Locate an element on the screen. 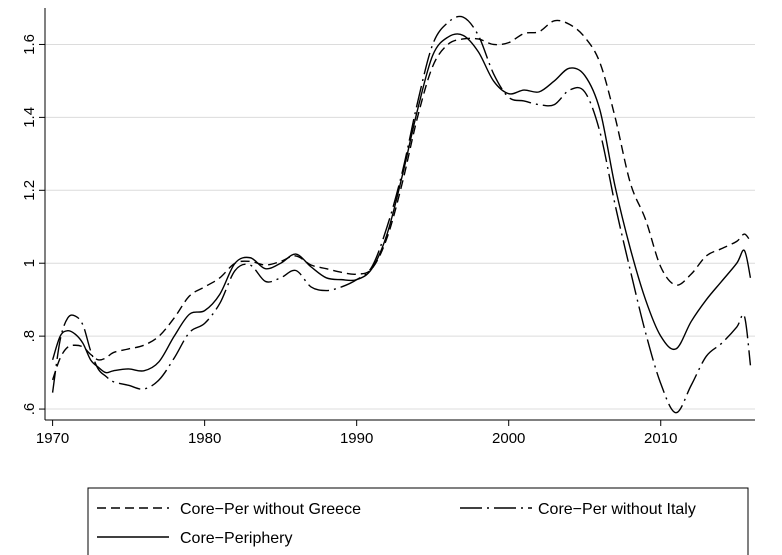 Image resolution: width=782 pixels, height=555 pixels. x-tick-label: 1990 is located at coordinates (356, 438).